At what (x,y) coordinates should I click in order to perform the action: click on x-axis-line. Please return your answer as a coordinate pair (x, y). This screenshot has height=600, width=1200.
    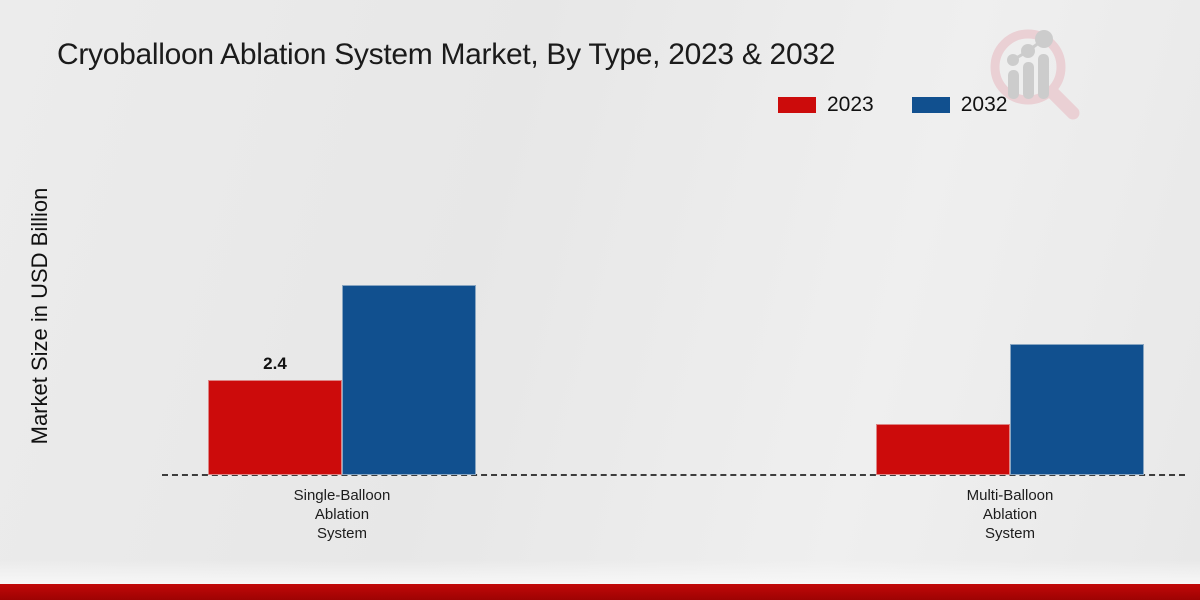
    Looking at the image, I should click on (673, 475).